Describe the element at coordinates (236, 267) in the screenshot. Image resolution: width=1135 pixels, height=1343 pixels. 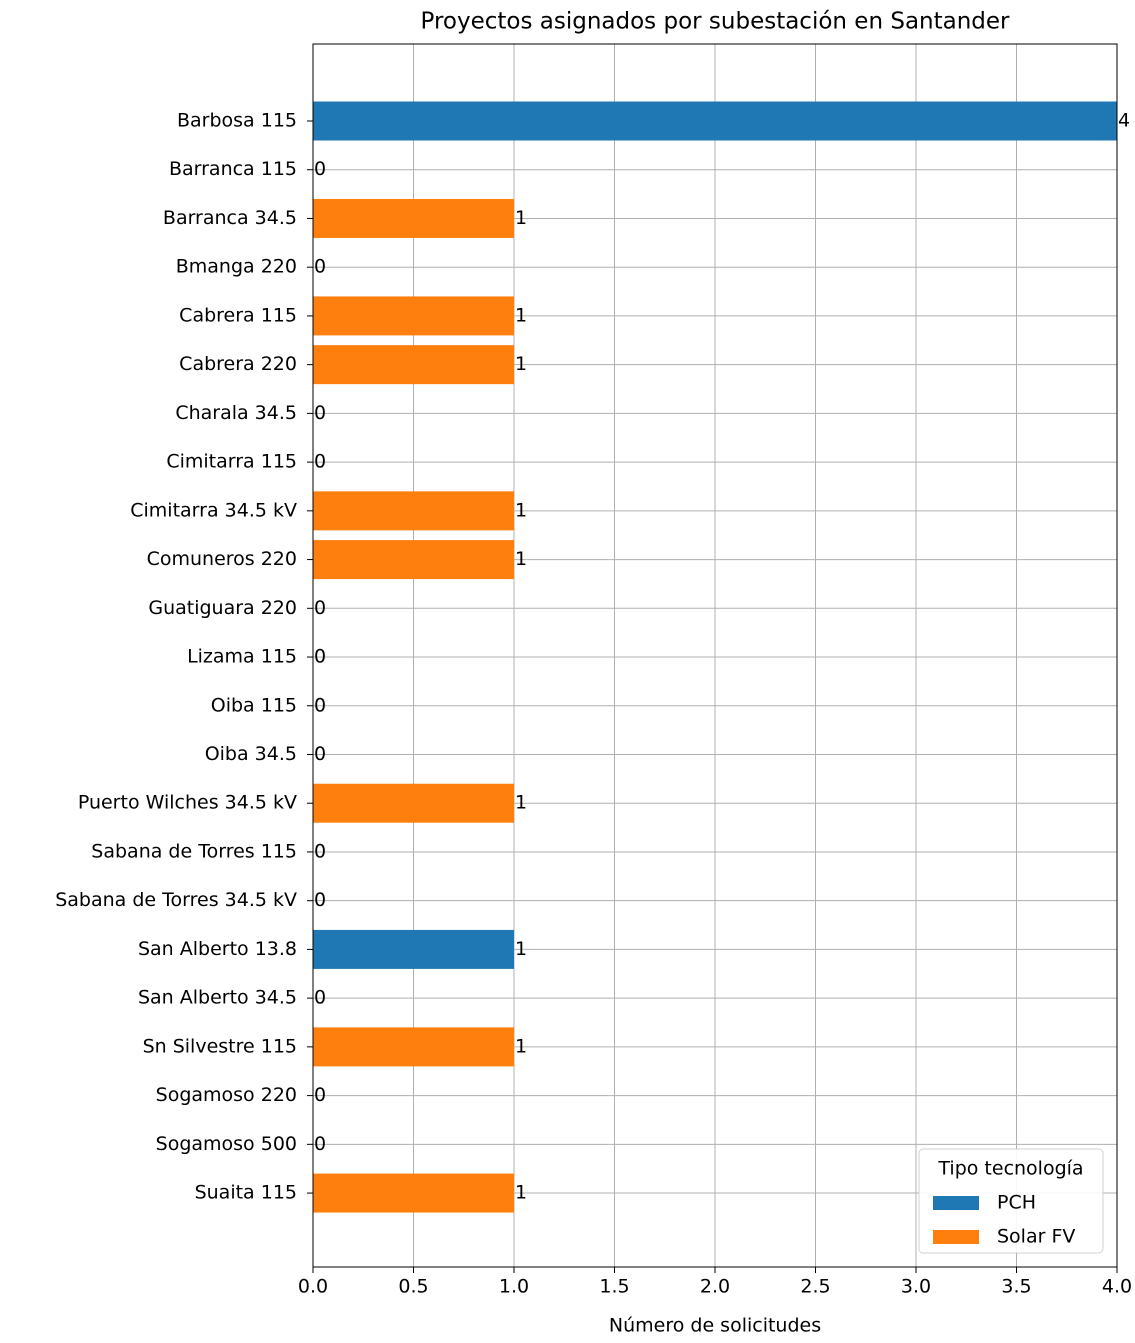
I see `y-tick-label: Bmanga 220` at that location.